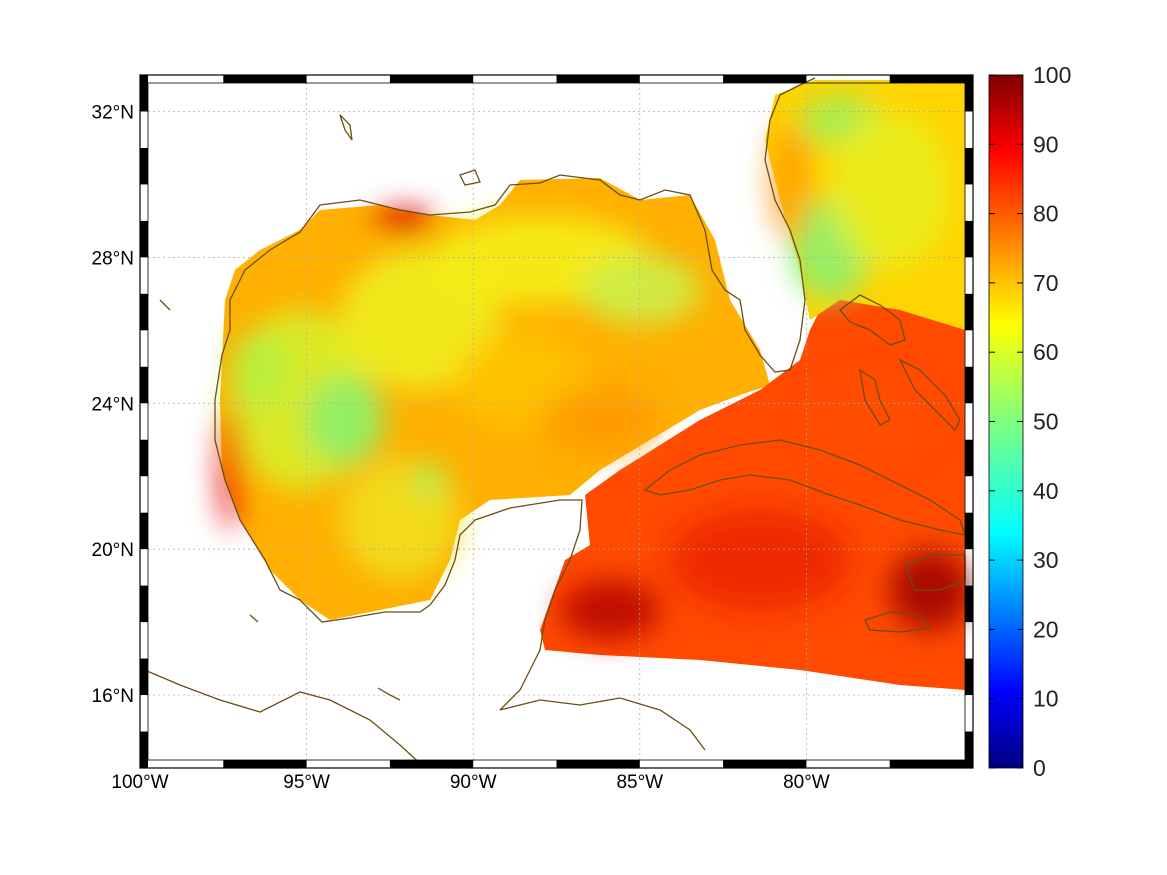 The image size is (1167, 875). What do you see at coordinates (1046, 352) in the screenshot?
I see `colorbar-label: 60` at bounding box center [1046, 352].